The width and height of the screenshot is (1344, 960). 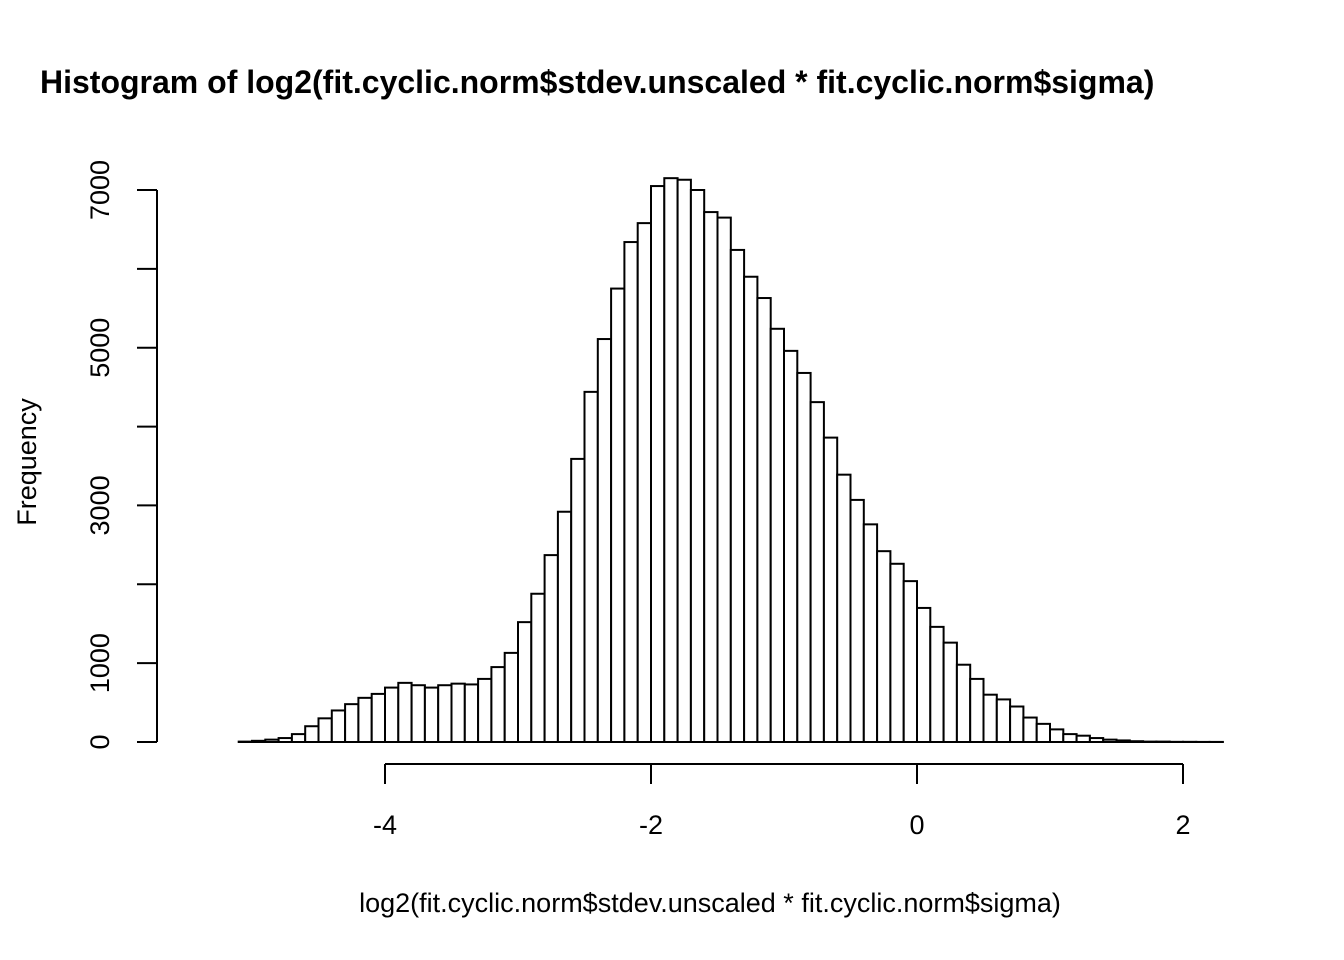 What do you see at coordinates (782, 801) in the screenshot?
I see `x-axis: -4 -2 0 2` at bounding box center [782, 801].